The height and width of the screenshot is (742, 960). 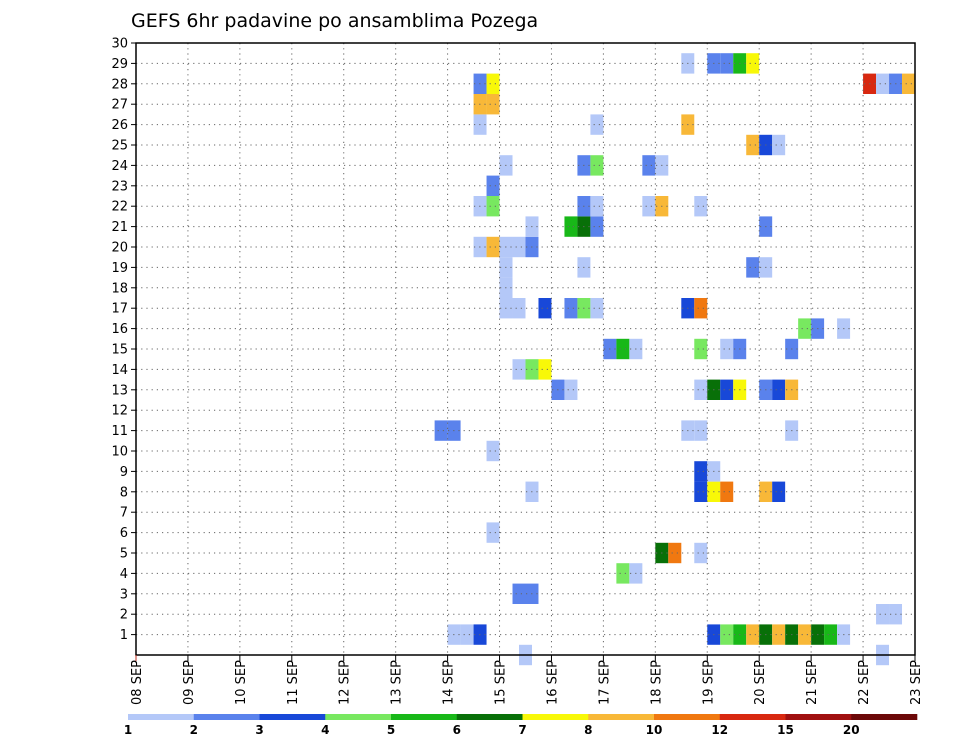 What do you see at coordinates (119, 452) in the screenshot?
I see `y-tick-label: 10` at bounding box center [119, 452].